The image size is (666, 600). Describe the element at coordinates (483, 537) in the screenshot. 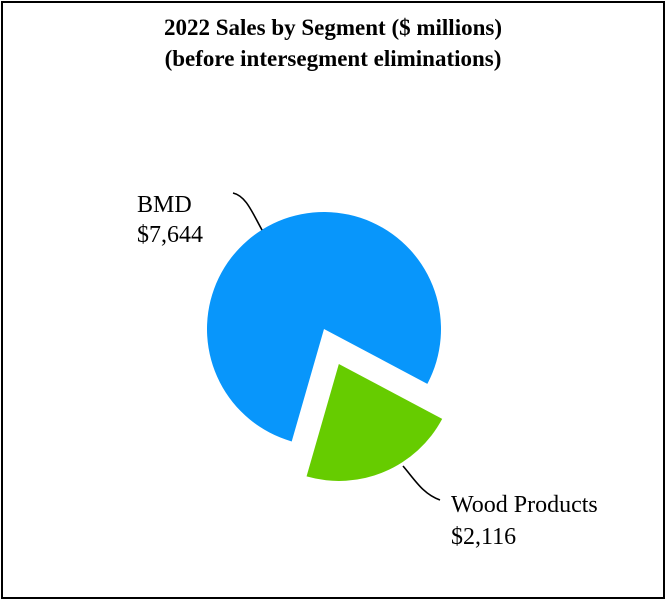

I see `slice-value-wood-products: $2,116` at that location.